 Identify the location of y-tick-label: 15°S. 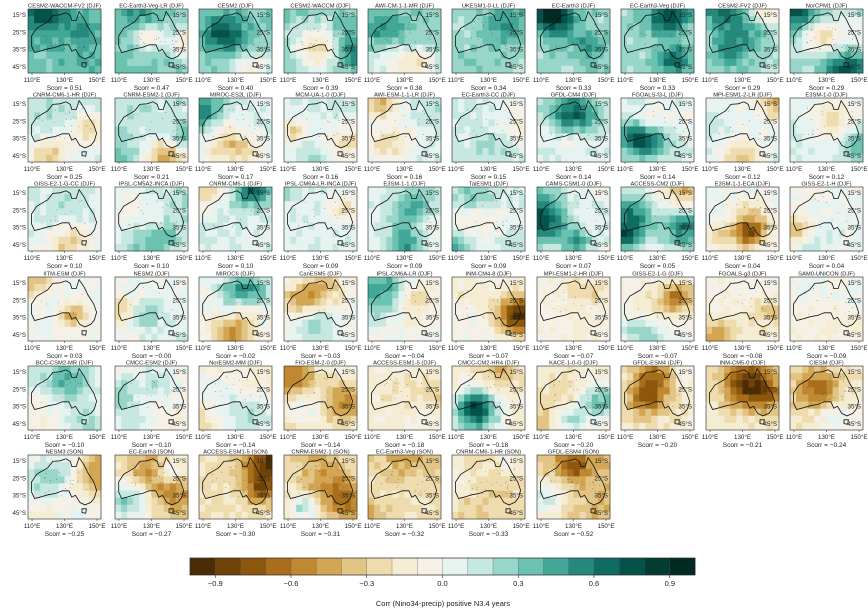
(179, 104).